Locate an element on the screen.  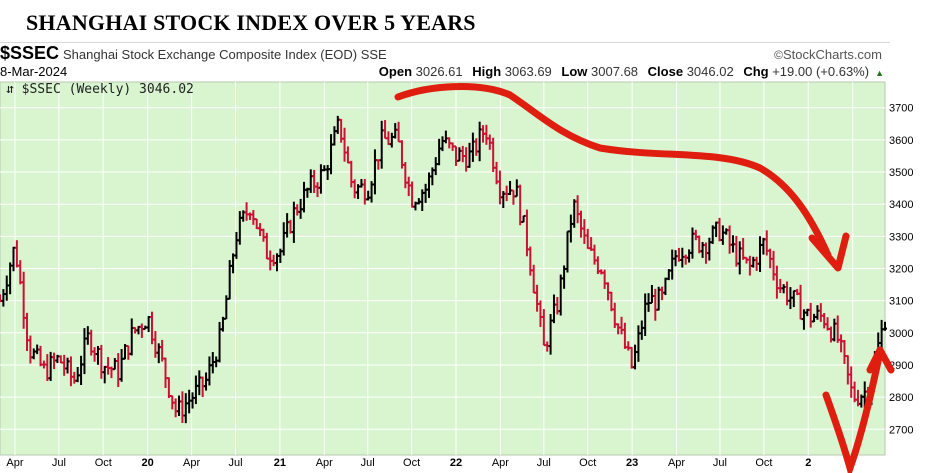
y-tick-label: 3200 is located at coordinates (901, 270).